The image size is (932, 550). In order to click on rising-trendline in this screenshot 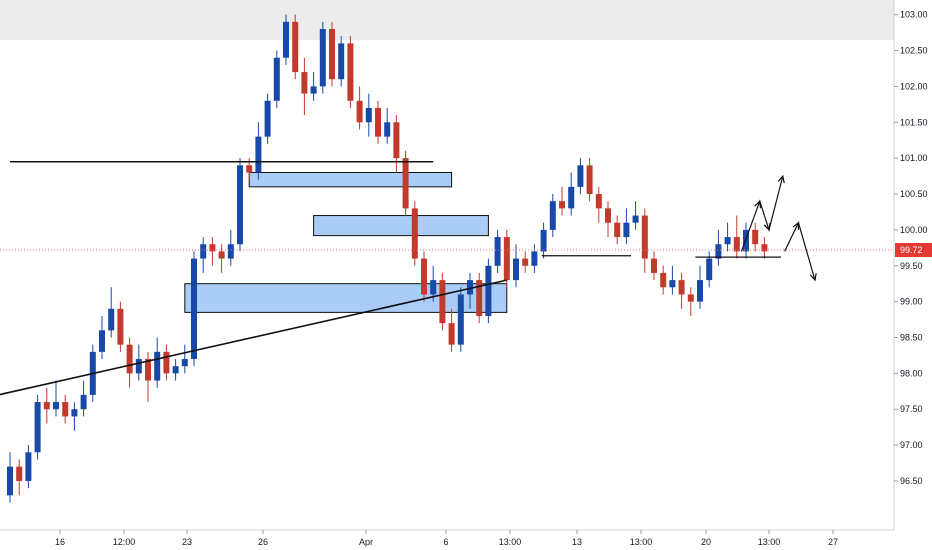, I will do `click(253, 337)`.